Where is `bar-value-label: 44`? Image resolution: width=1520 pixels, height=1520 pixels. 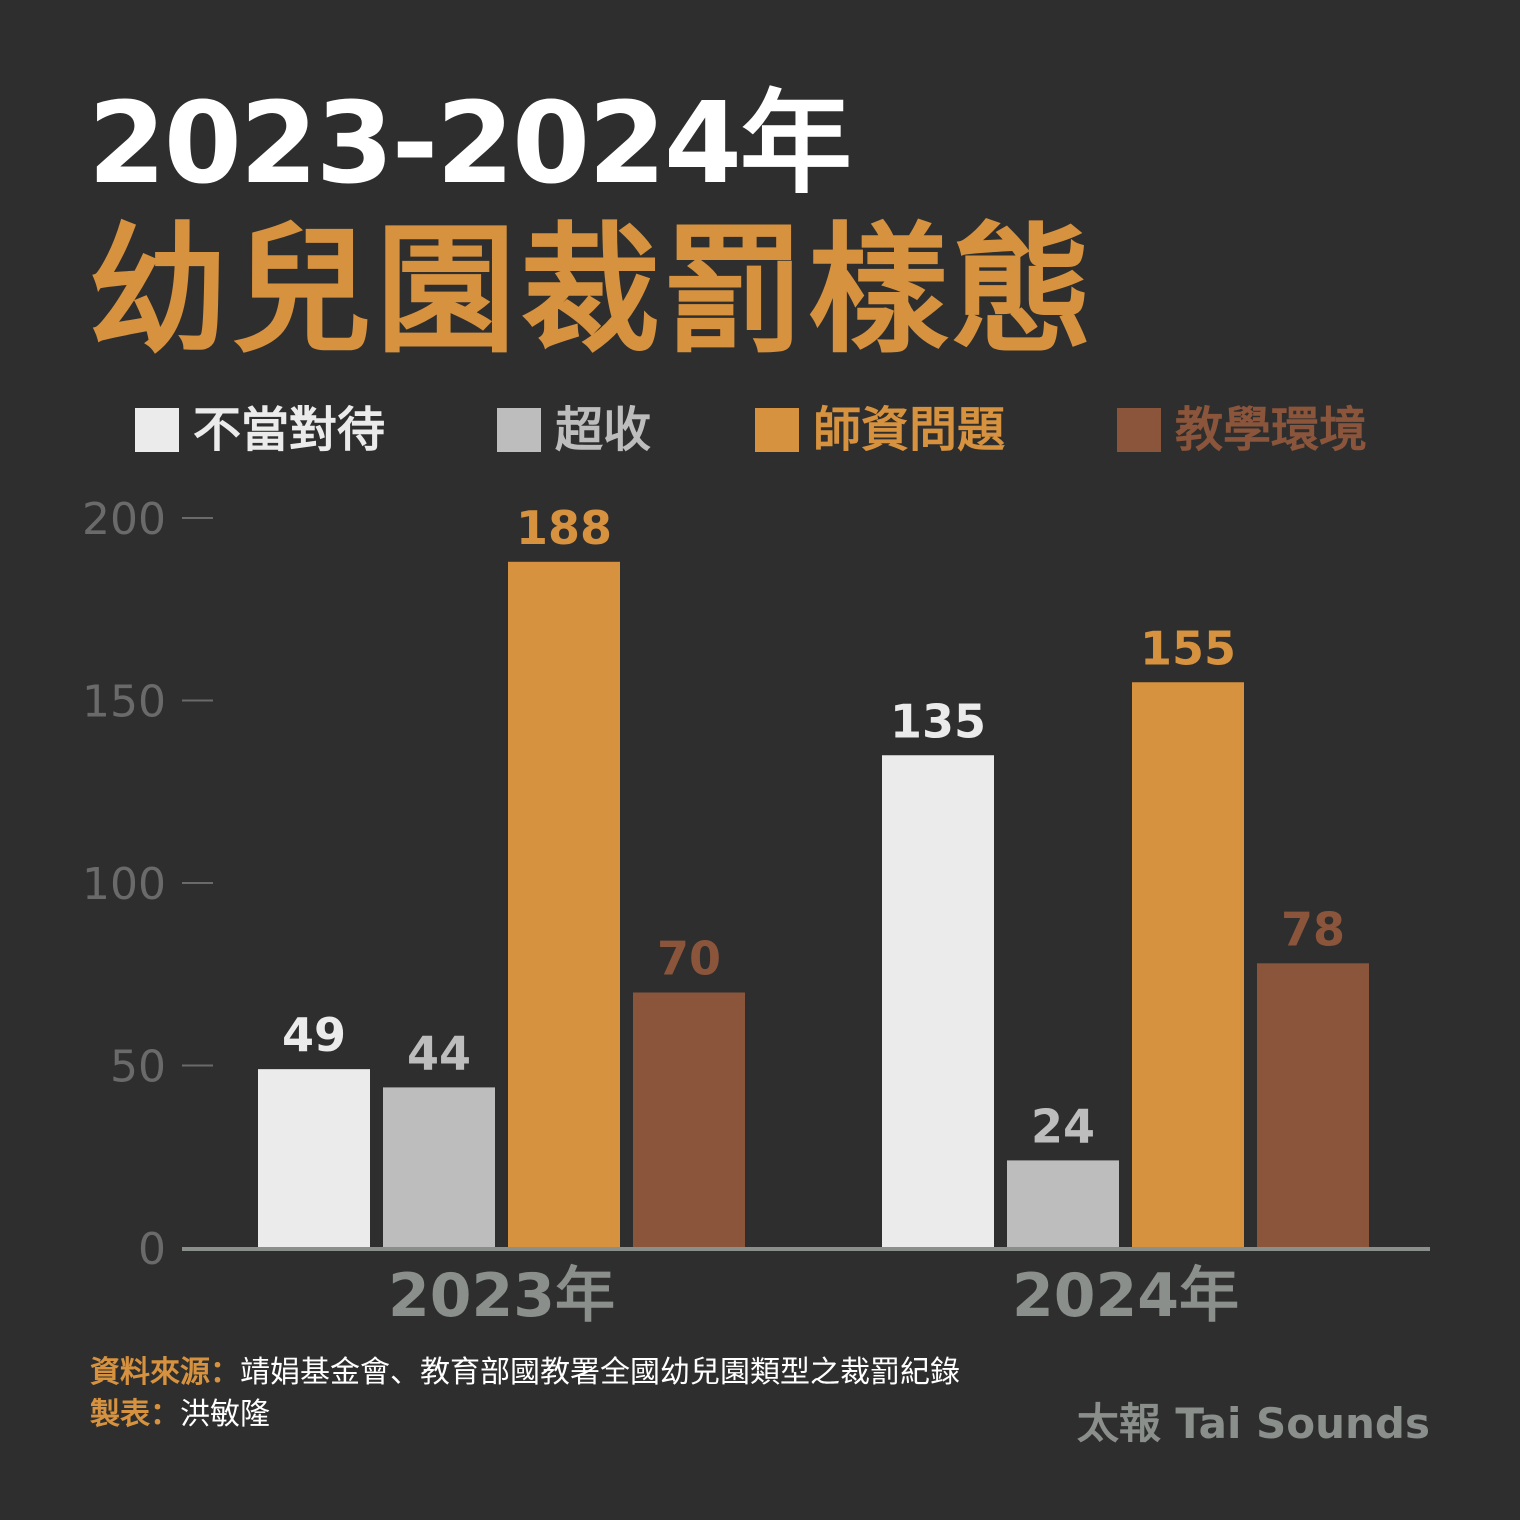
bar-value-label: 44 is located at coordinates (439, 1053).